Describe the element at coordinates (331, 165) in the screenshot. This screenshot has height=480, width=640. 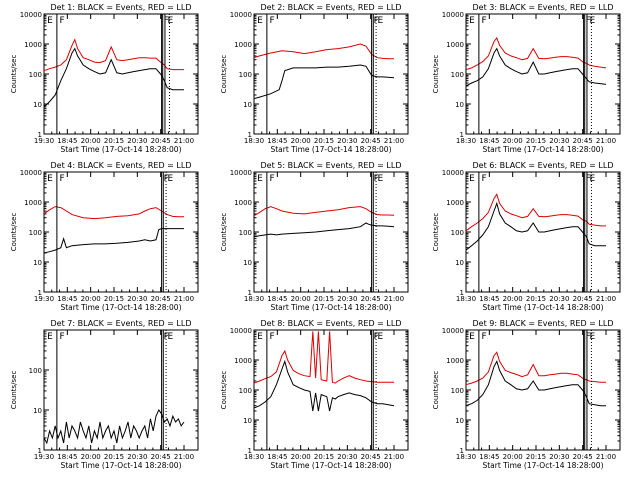
I see `panel-title: Det 5: BLACK = Events, RED = LLD` at that location.